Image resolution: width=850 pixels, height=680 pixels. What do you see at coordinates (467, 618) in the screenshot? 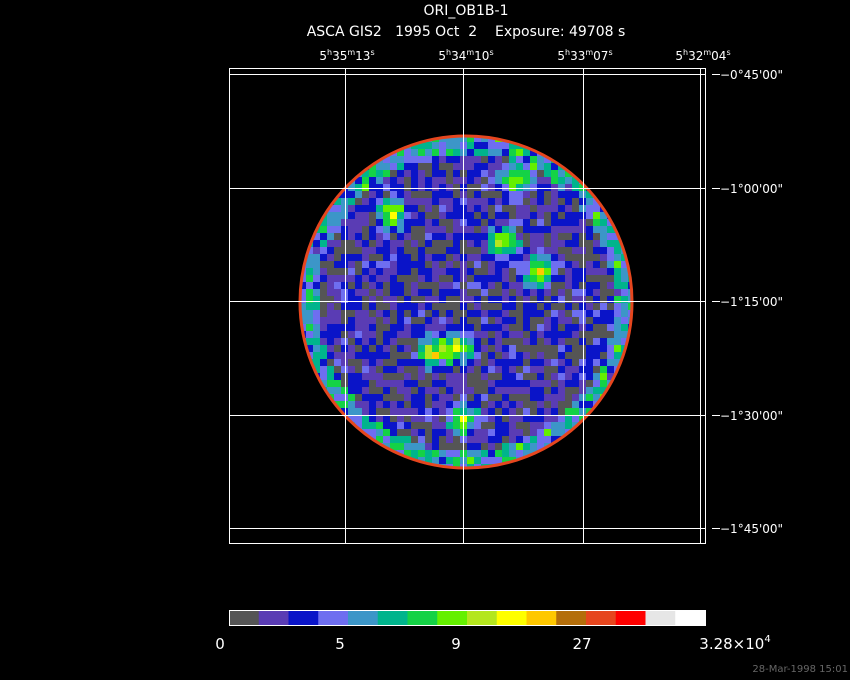
I see `colorbar-frame` at bounding box center [467, 618].